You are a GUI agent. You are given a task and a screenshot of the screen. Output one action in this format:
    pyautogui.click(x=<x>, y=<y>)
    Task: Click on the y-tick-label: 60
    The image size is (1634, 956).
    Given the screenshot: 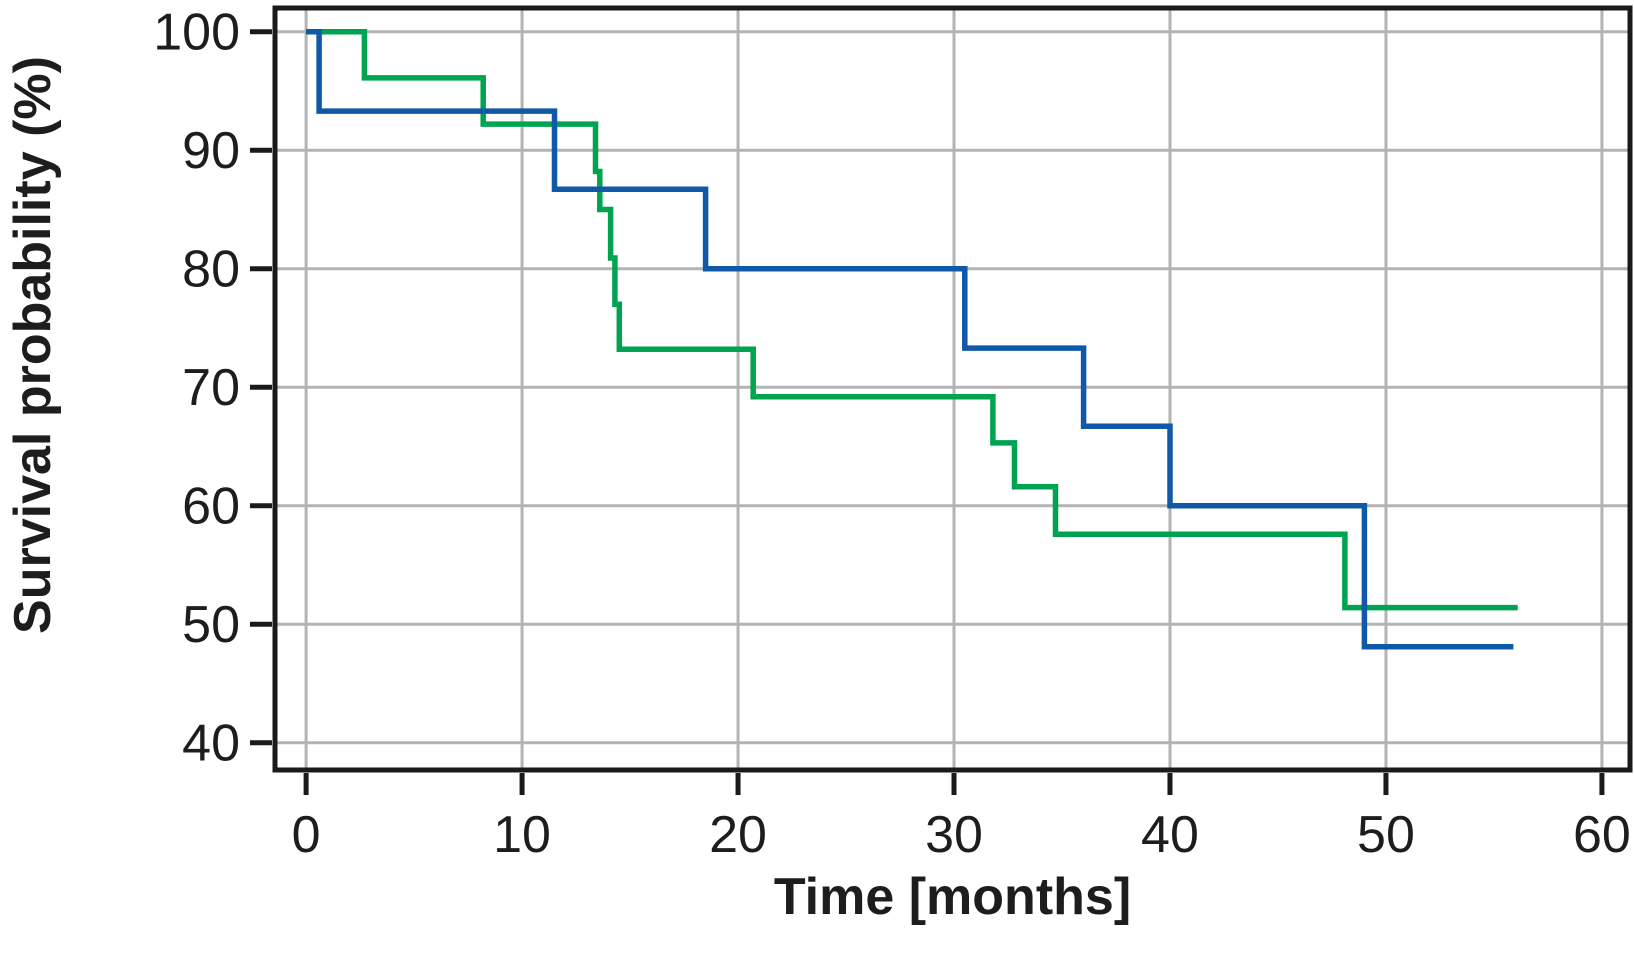 What is the action you would take?
    pyautogui.click(x=211, y=507)
    